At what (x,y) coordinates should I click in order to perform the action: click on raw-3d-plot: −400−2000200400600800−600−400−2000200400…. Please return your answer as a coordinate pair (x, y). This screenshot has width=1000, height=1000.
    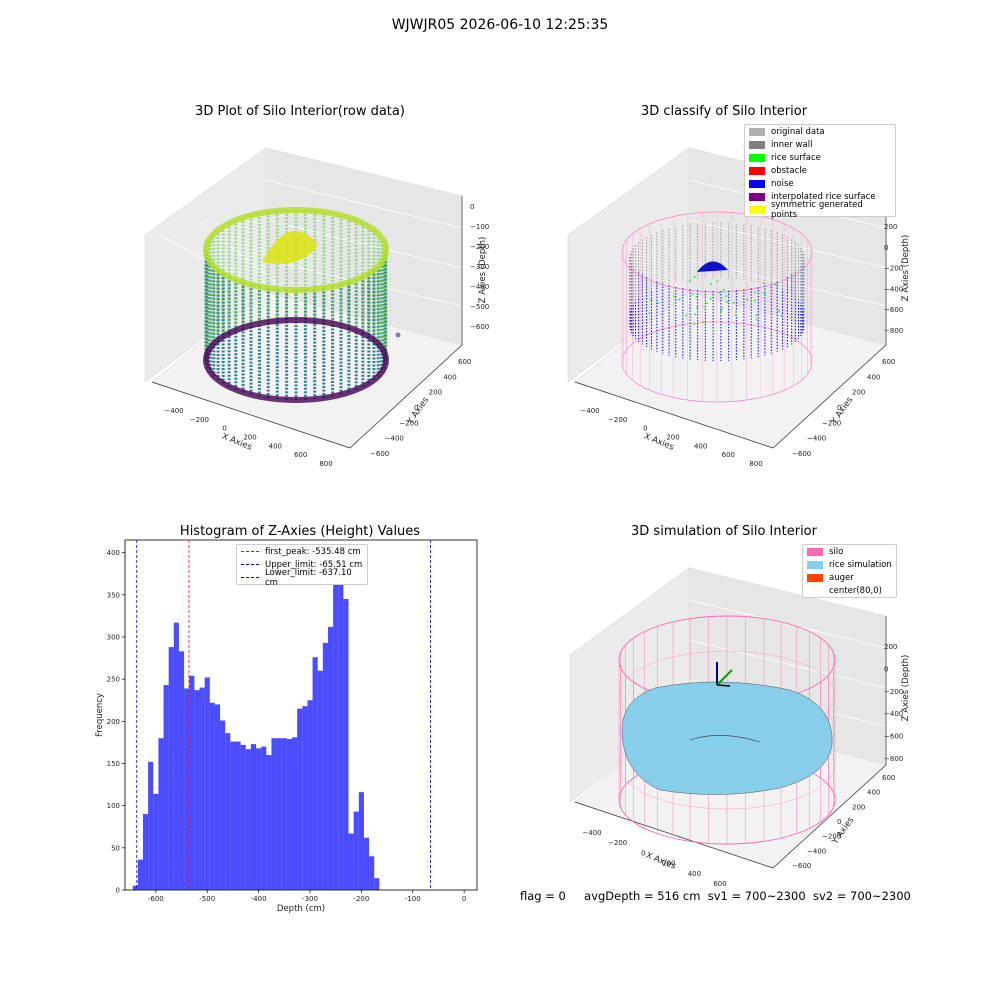
    Looking at the image, I should click on (316, 307).